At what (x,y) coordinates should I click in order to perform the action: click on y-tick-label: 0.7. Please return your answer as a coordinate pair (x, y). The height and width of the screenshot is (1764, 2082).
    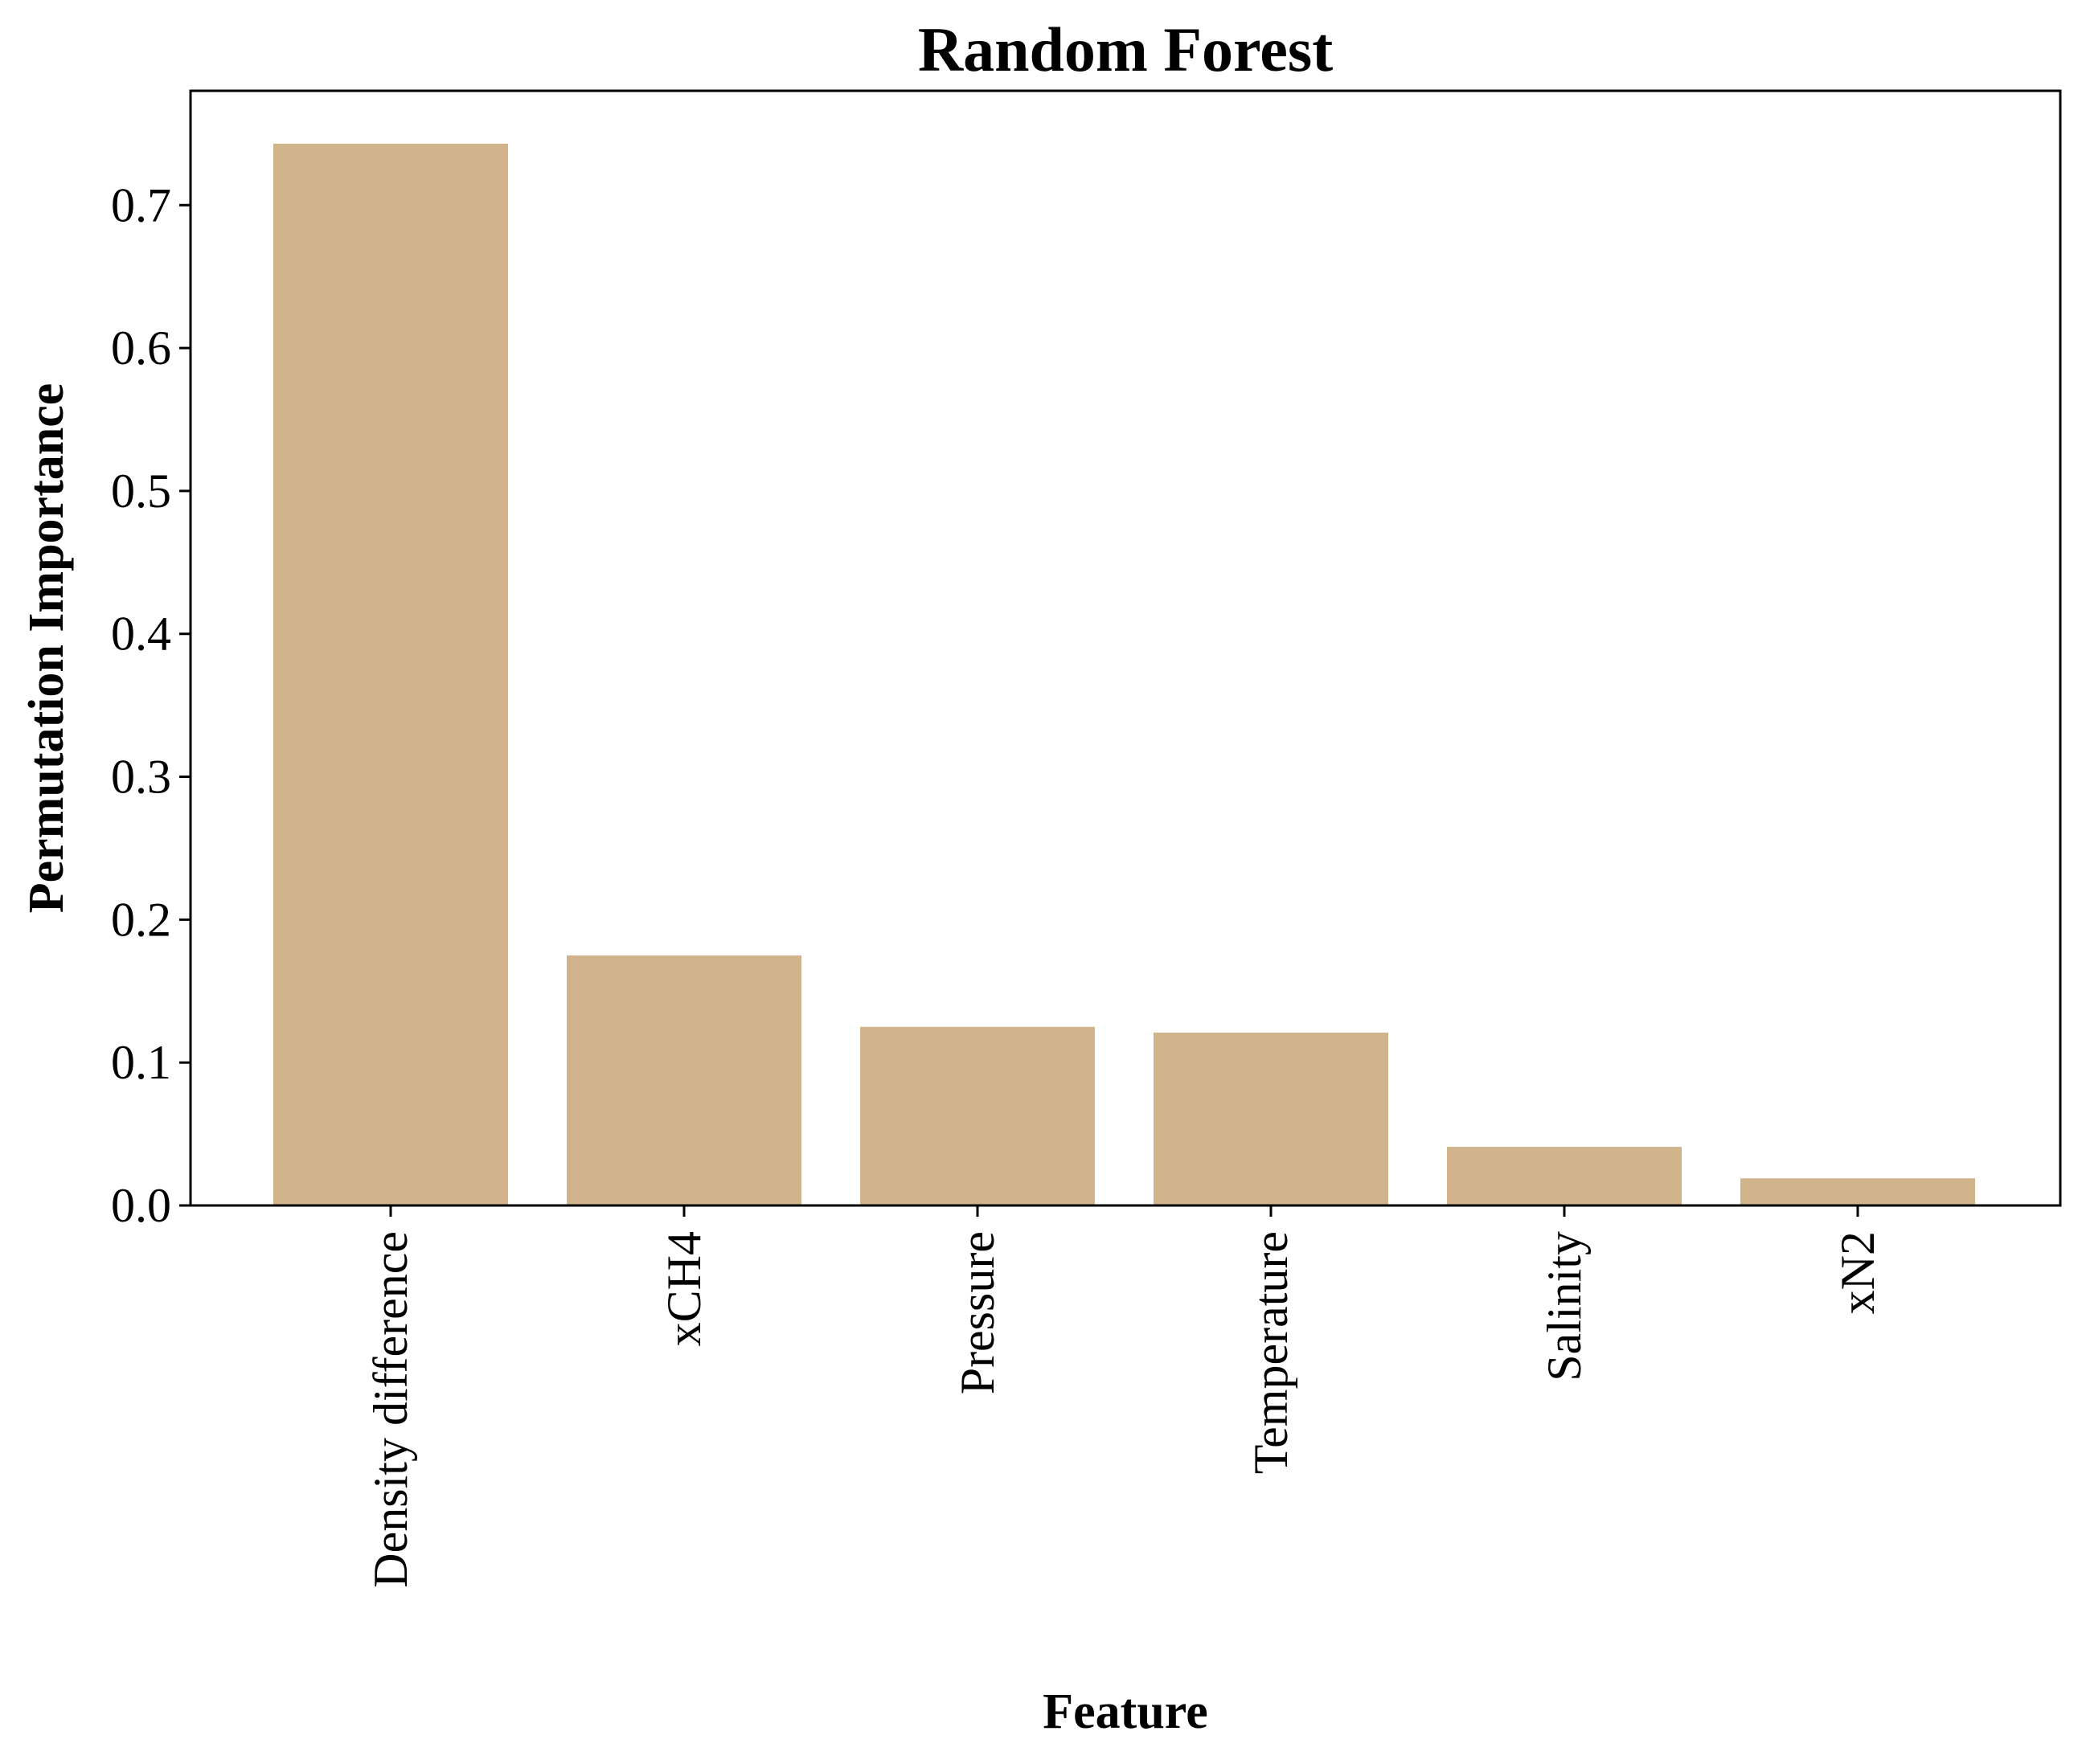
    Looking at the image, I should click on (141, 204).